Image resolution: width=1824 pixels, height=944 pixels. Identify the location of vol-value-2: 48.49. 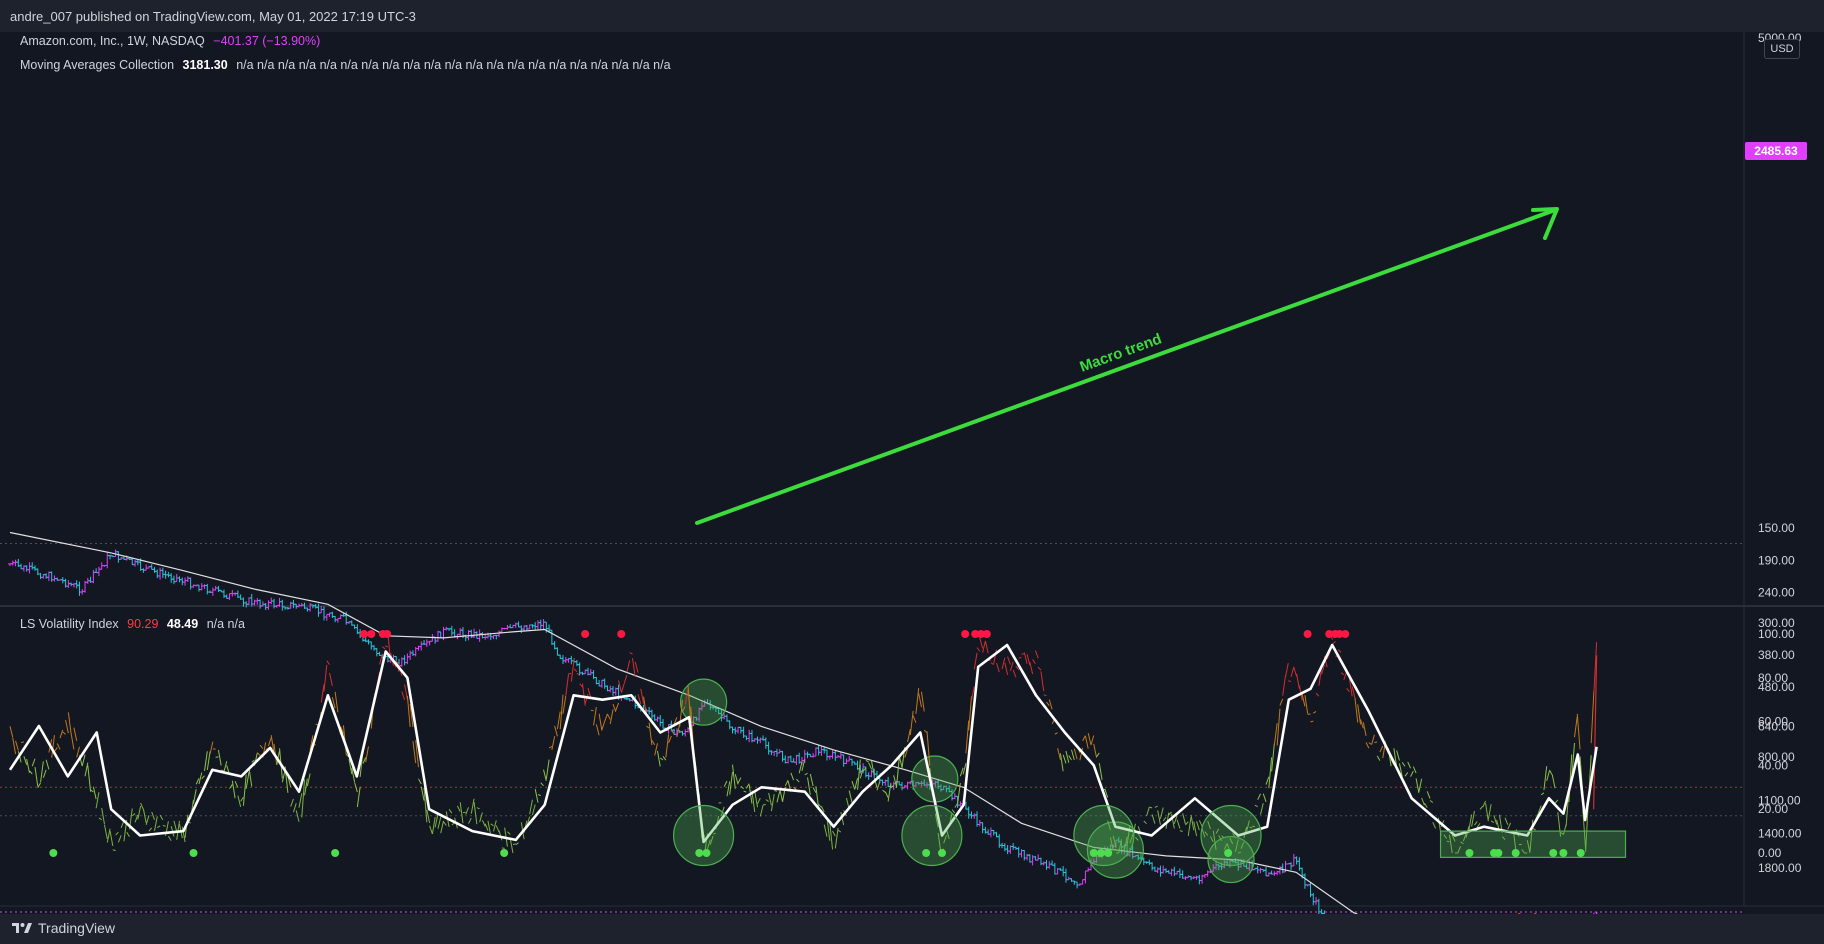
(182, 624).